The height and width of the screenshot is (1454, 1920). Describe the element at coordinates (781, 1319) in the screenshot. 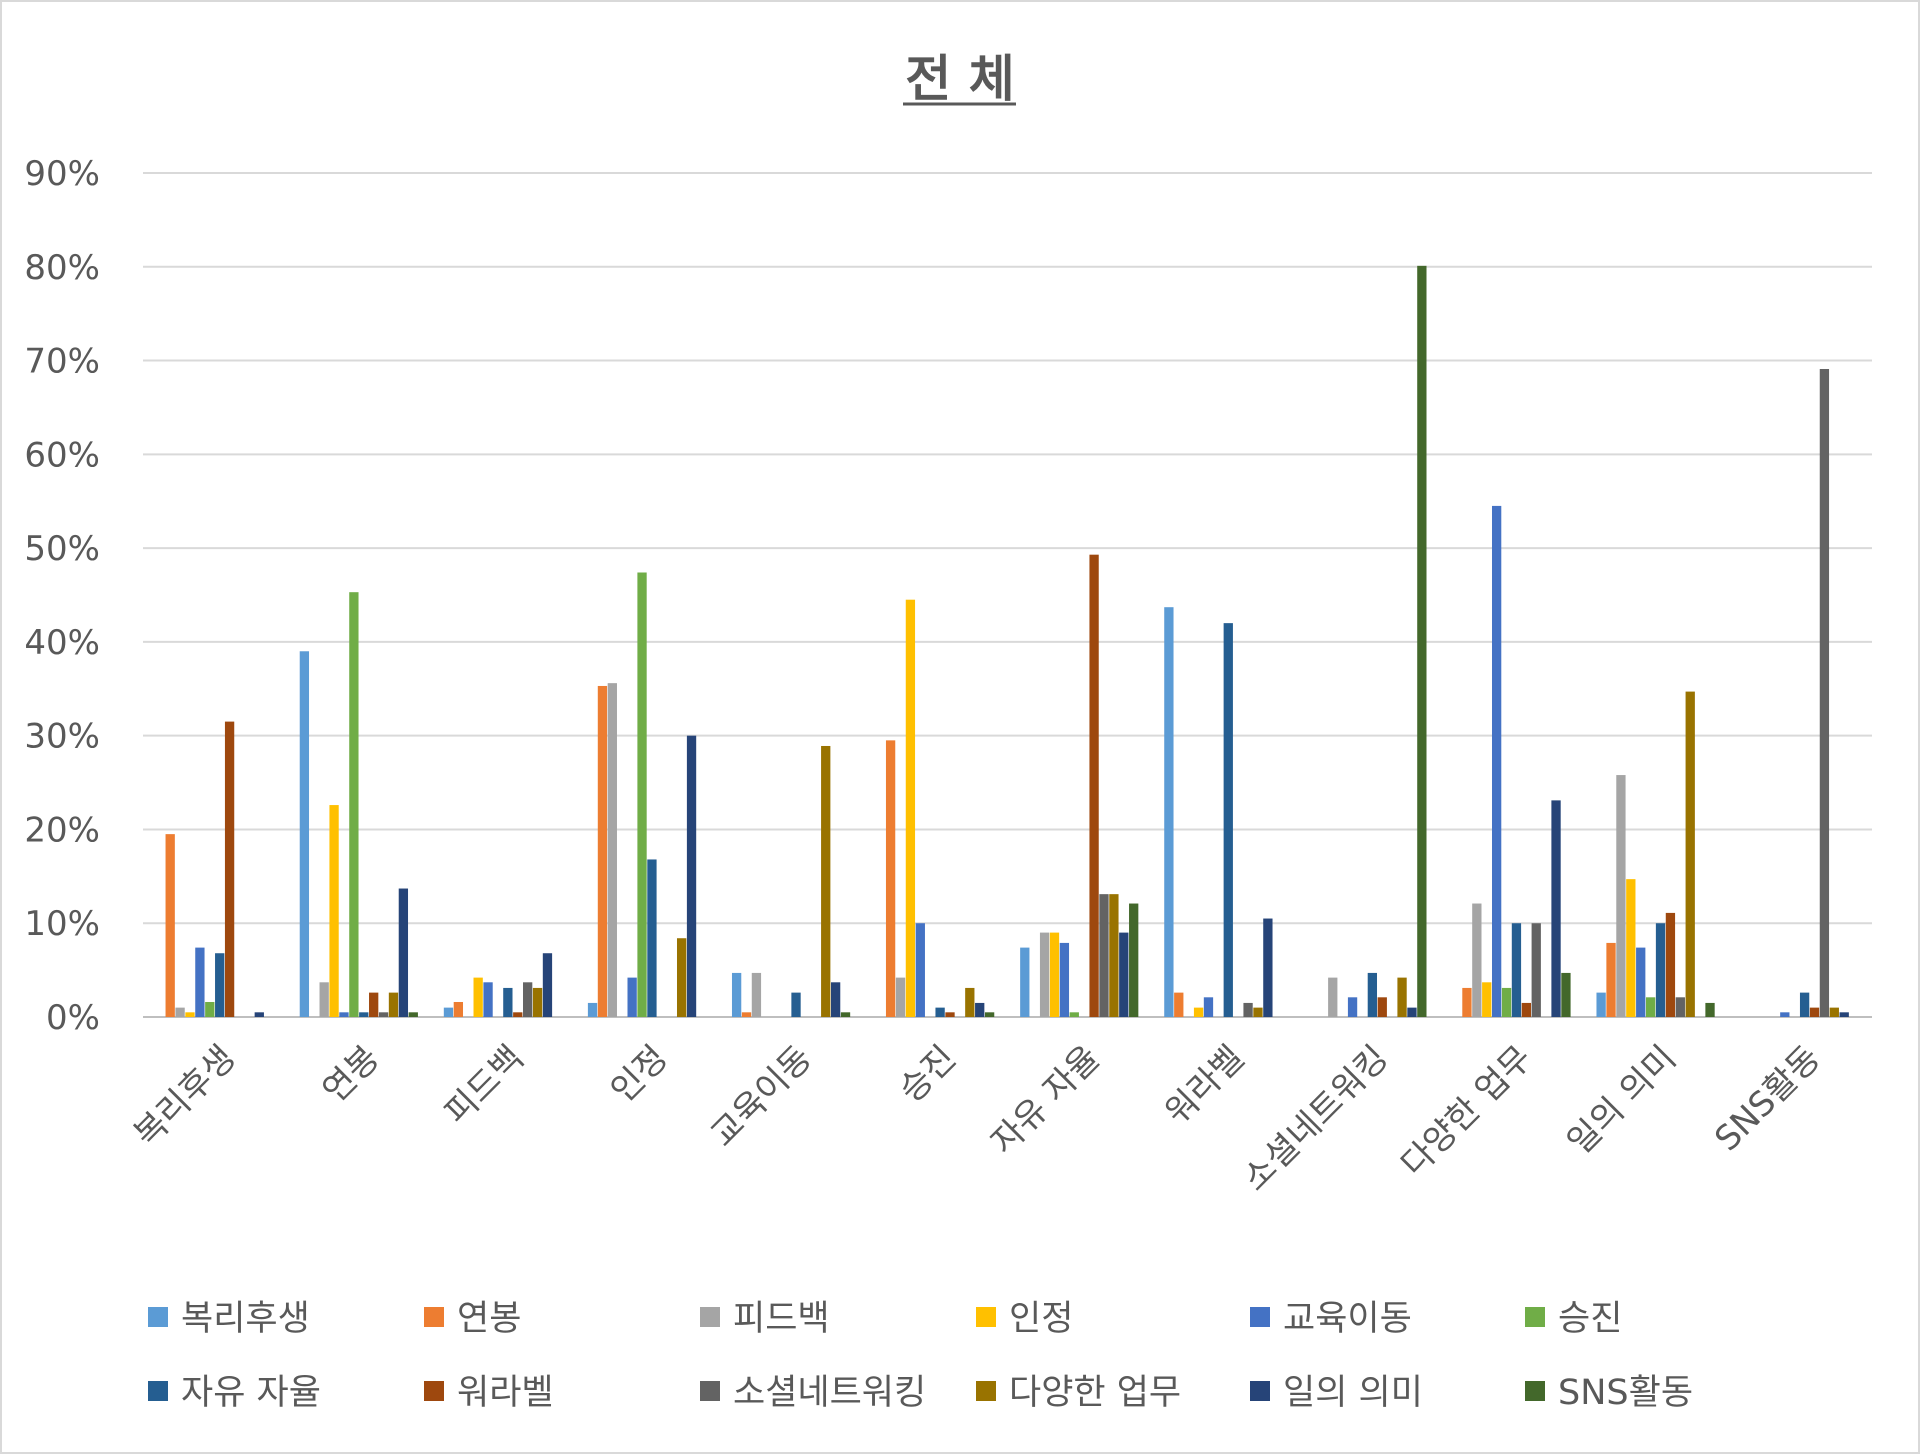

I see `legend-label: 피드백` at that location.